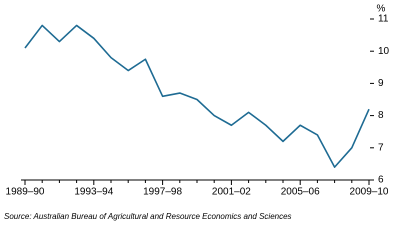 This screenshot has height=240, width=397. Describe the element at coordinates (93, 192) in the screenshot. I see `x-tick-label: 1993–94` at that location.